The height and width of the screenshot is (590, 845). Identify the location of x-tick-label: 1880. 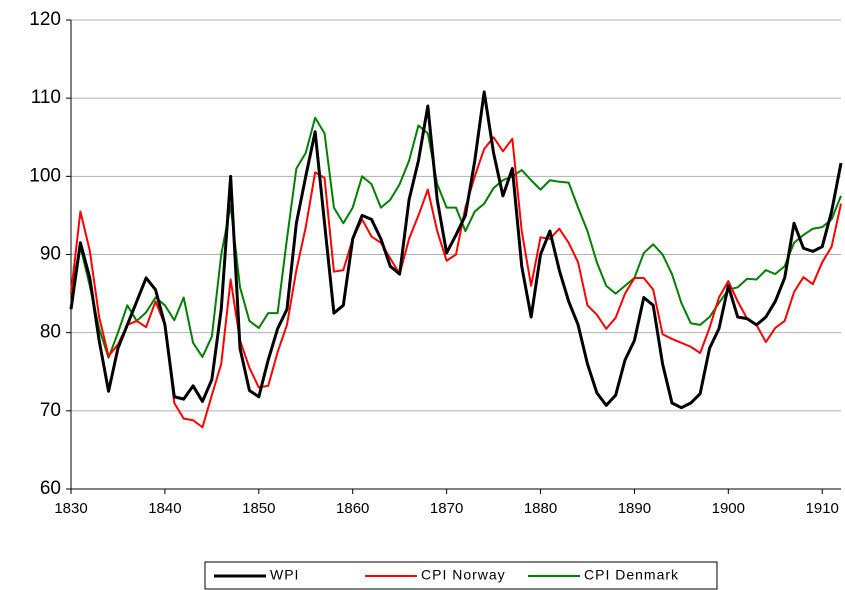
(540, 508).